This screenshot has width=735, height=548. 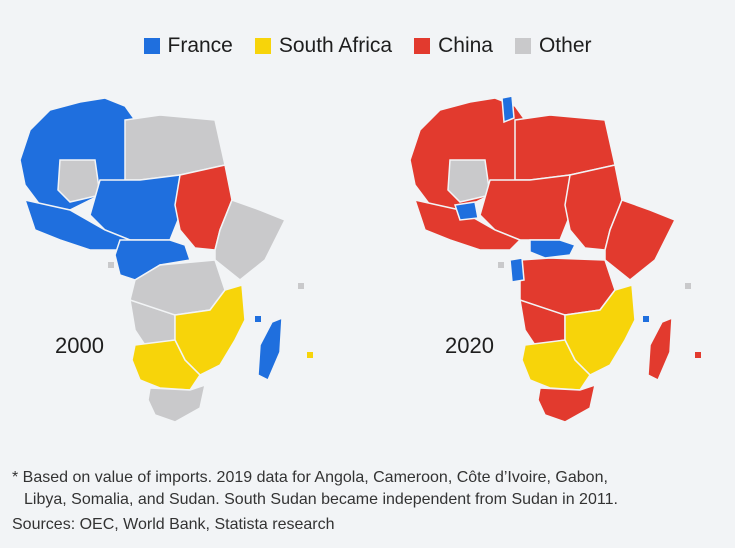 I want to click on legend-label-france: France, so click(x=200, y=45).